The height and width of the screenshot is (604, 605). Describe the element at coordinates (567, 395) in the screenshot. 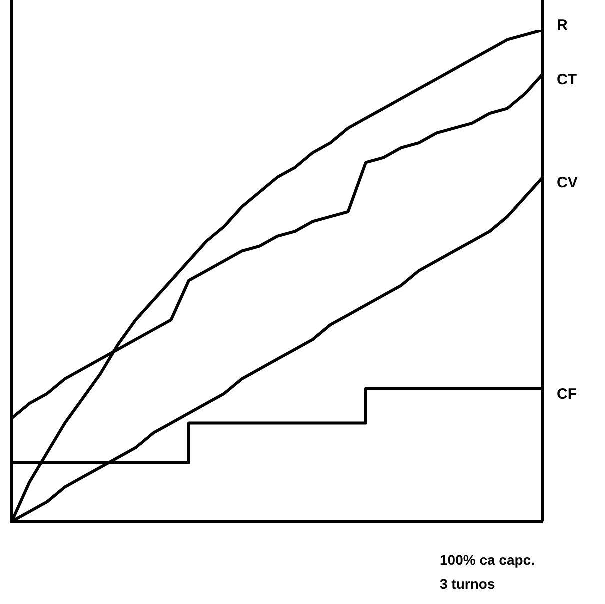

I see `series-label: CF` at that location.